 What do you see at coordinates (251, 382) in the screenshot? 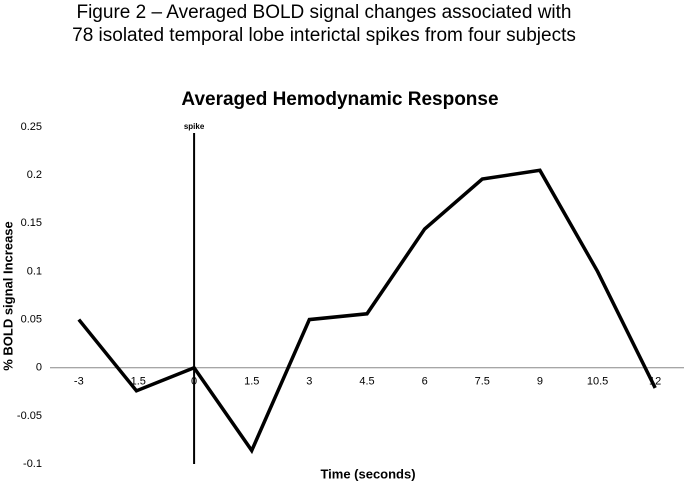
I see `x-tick-label: 1.5` at bounding box center [251, 382].